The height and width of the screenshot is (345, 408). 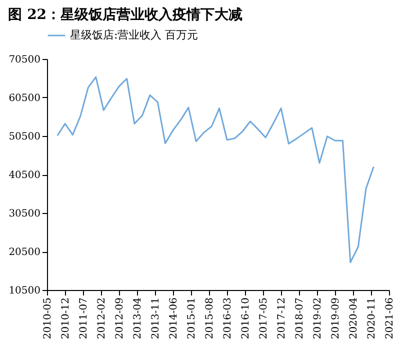 I want to click on x-tick-label: 2016-03, so click(x=228, y=319).